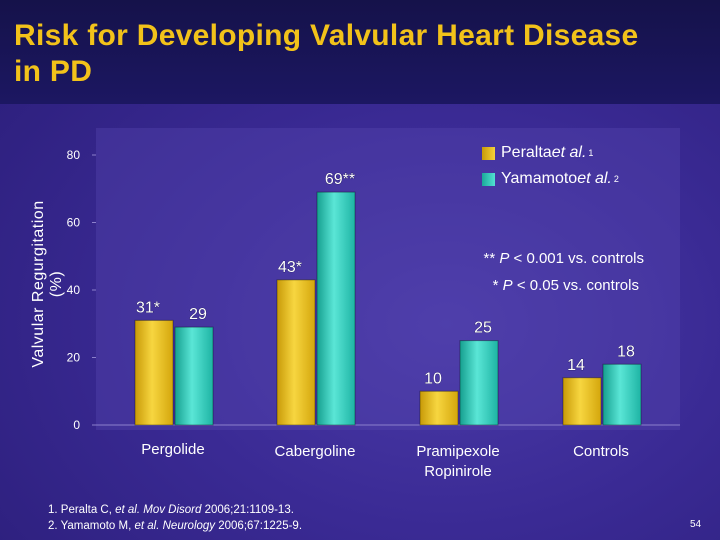 The height and width of the screenshot is (540, 720). What do you see at coordinates (315, 451) in the screenshot?
I see `x-category-label: Cabergoline` at bounding box center [315, 451].